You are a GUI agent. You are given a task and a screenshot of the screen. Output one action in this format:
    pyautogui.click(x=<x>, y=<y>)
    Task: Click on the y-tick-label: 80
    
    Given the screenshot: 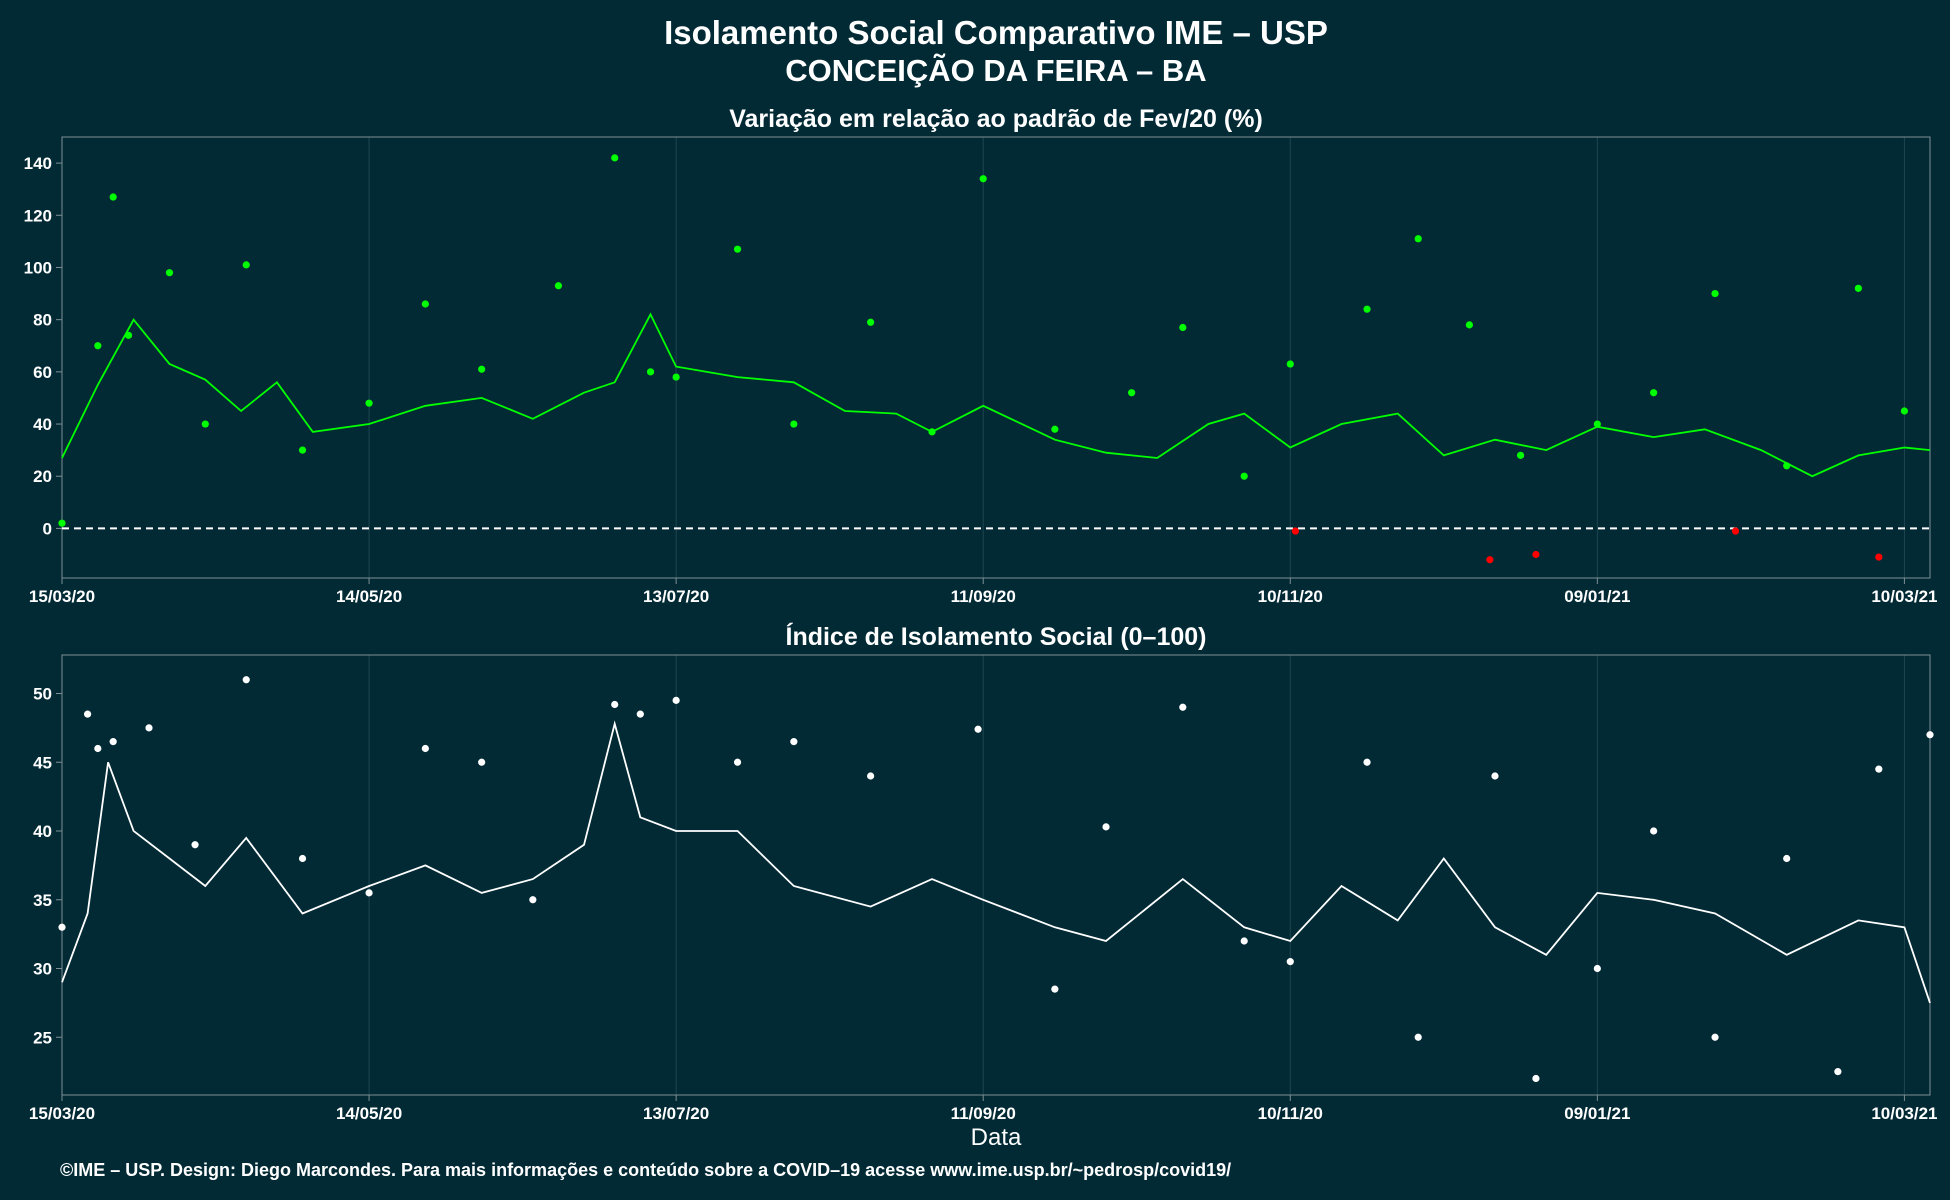 What is the action you would take?
    pyautogui.click(x=42, y=320)
    